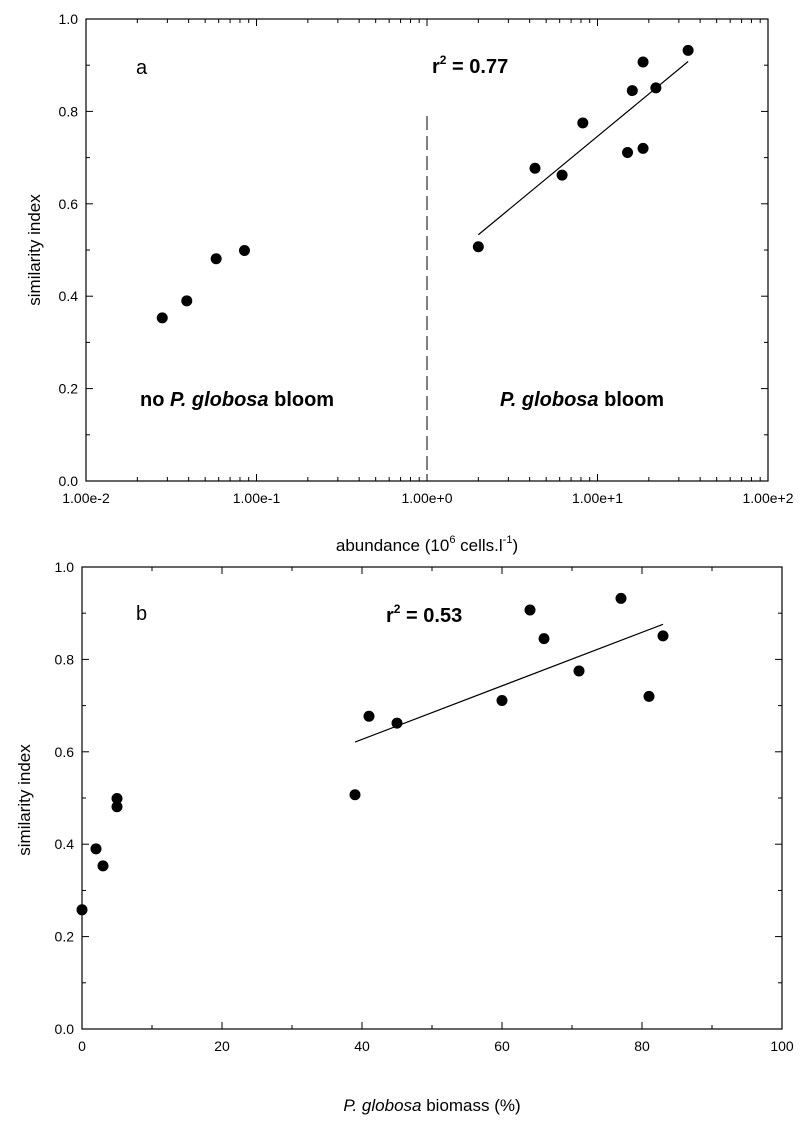 The image size is (803, 1135). I want to click on r2-a-value: = 0.77, so click(477, 67).